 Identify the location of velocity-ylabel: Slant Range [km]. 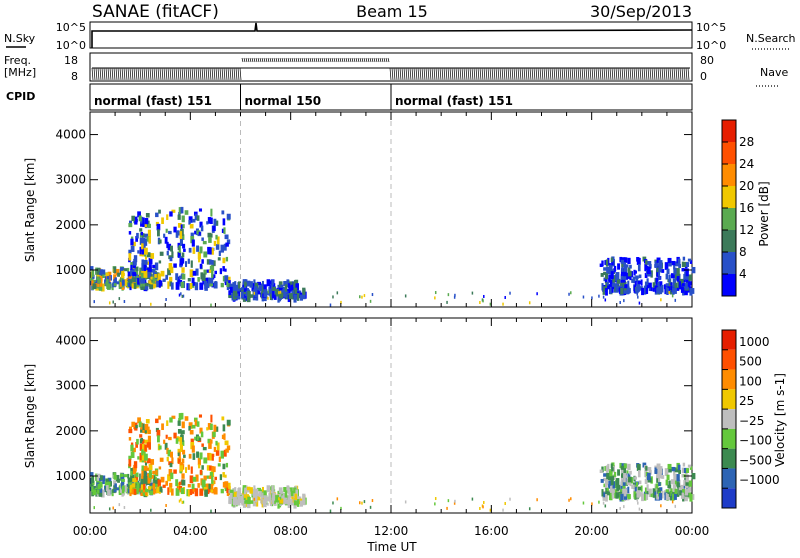
(30, 416).